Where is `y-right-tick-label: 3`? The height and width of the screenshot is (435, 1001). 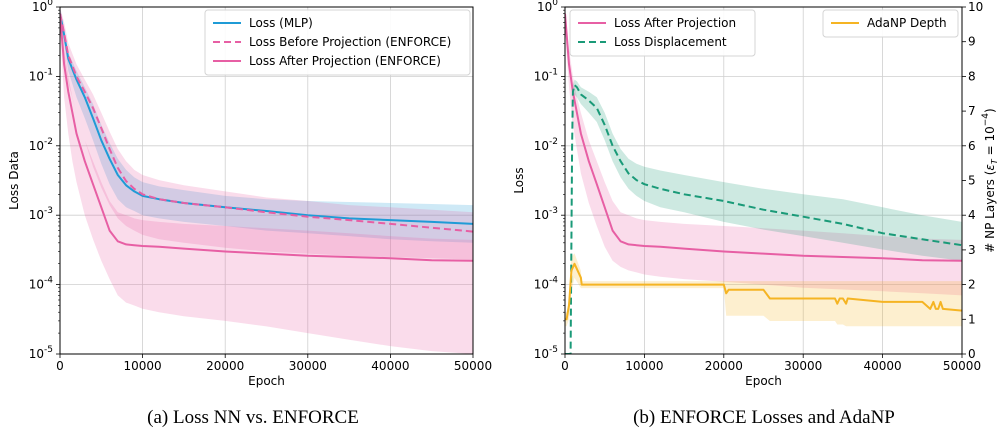 y-right-tick-label: 3 is located at coordinates (972, 250).